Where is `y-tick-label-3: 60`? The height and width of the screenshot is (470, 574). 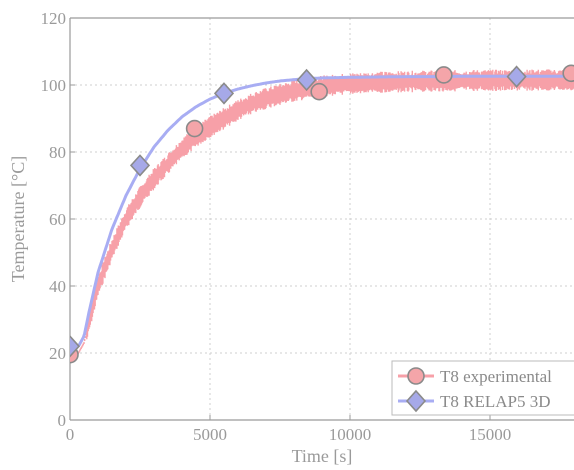
y-tick-label-3: 60 is located at coordinates (57, 219).